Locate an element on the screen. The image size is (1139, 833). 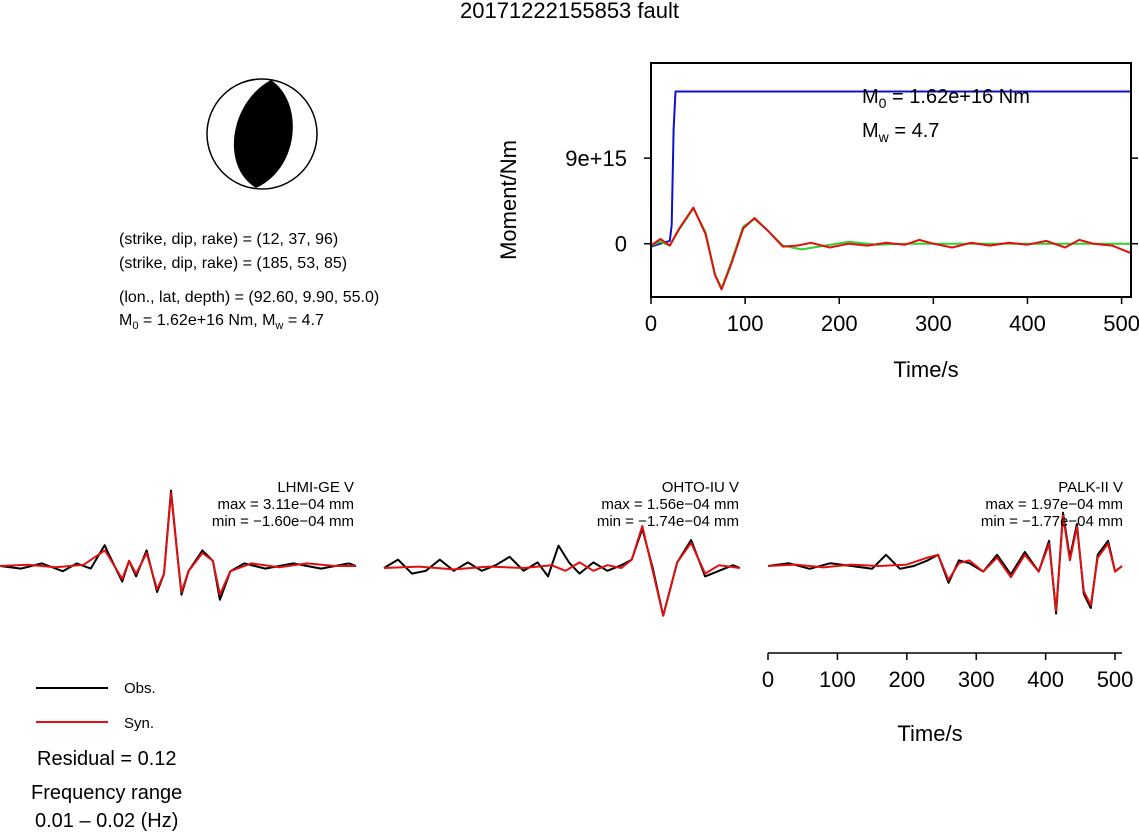
location-depth: (lon., lat, depth) = (92.60, 9.90, 55.0) is located at coordinates (249, 297).